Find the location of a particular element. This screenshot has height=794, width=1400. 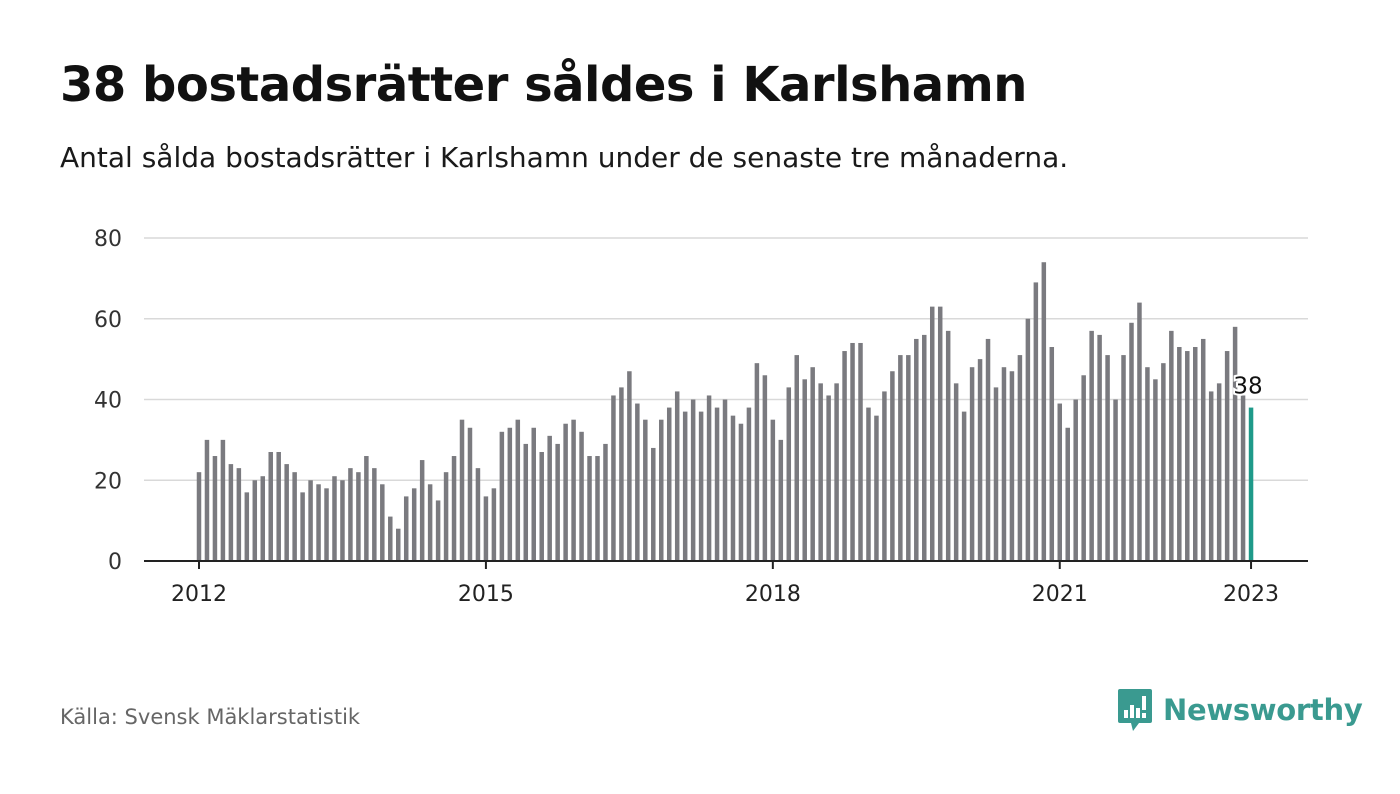

x-tick-label: 2018 is located at coordinates (773, 594).